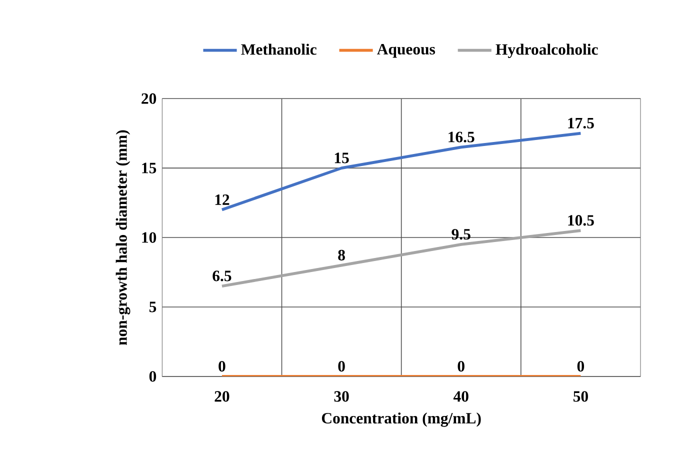 The width and height of the screenshot is (689, 475). Describe the element at coordinates (149, 98) in the screenshot. I see `y-tick-label: 20` at that location.